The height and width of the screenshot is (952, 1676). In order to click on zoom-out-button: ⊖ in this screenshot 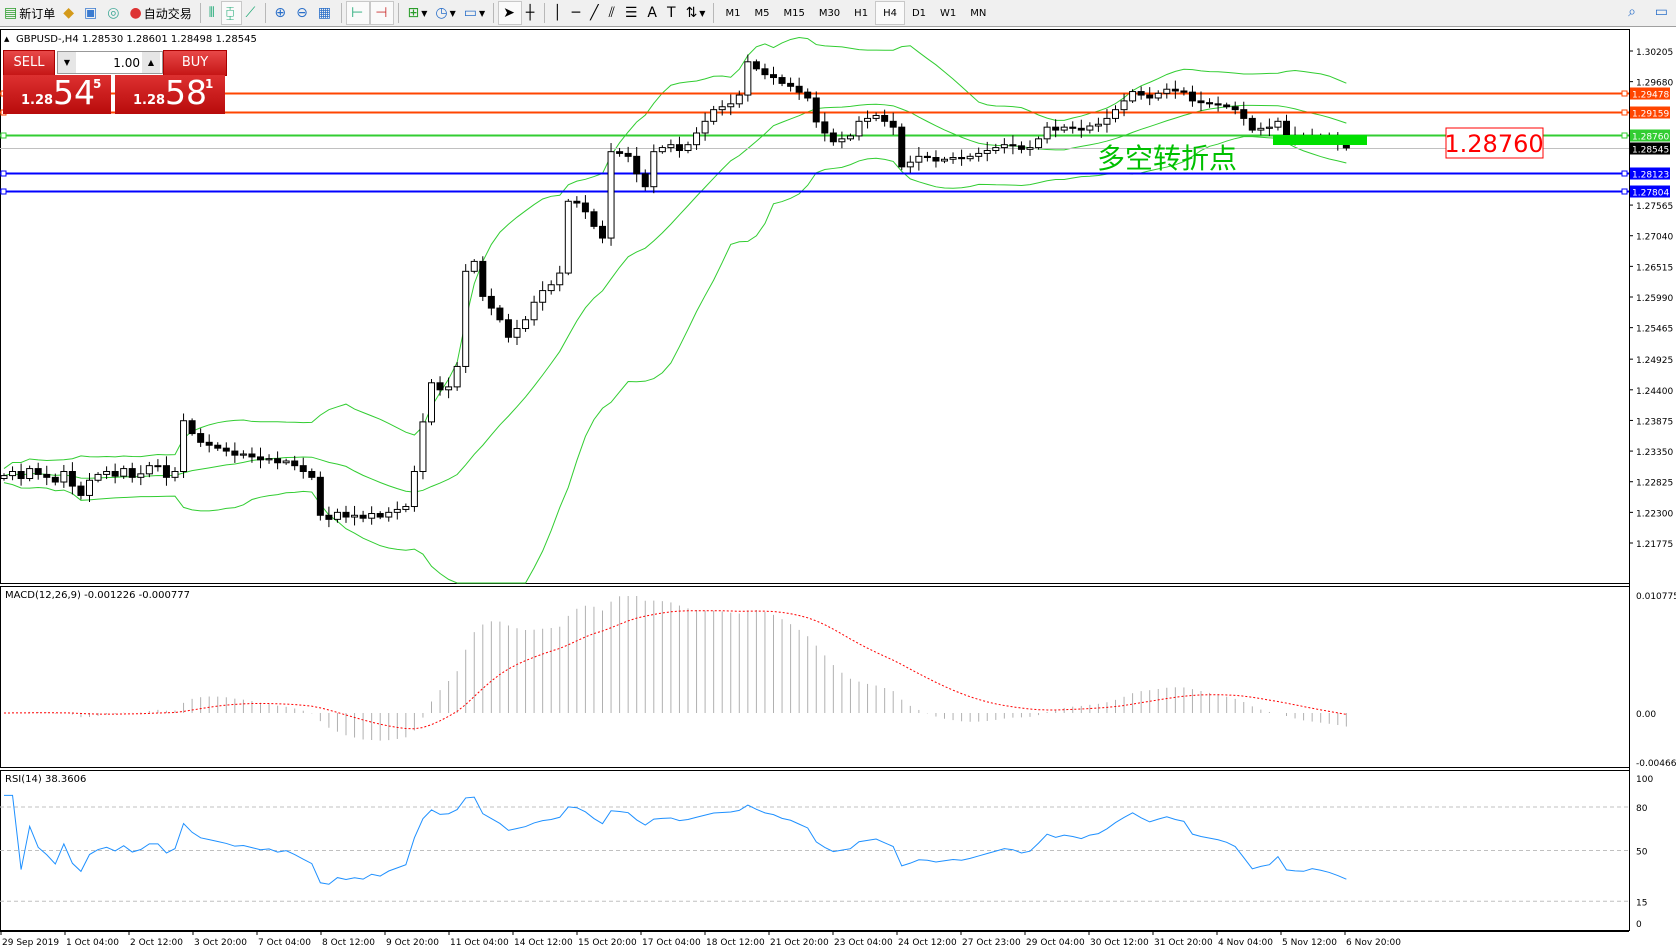, I will do `click(303, 13)`.